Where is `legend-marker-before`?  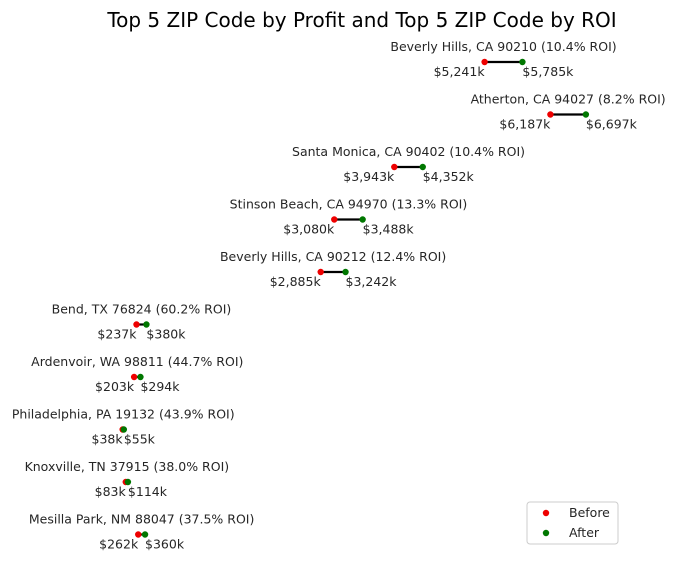 legend-marker-before is located at coordinates (546, 513).